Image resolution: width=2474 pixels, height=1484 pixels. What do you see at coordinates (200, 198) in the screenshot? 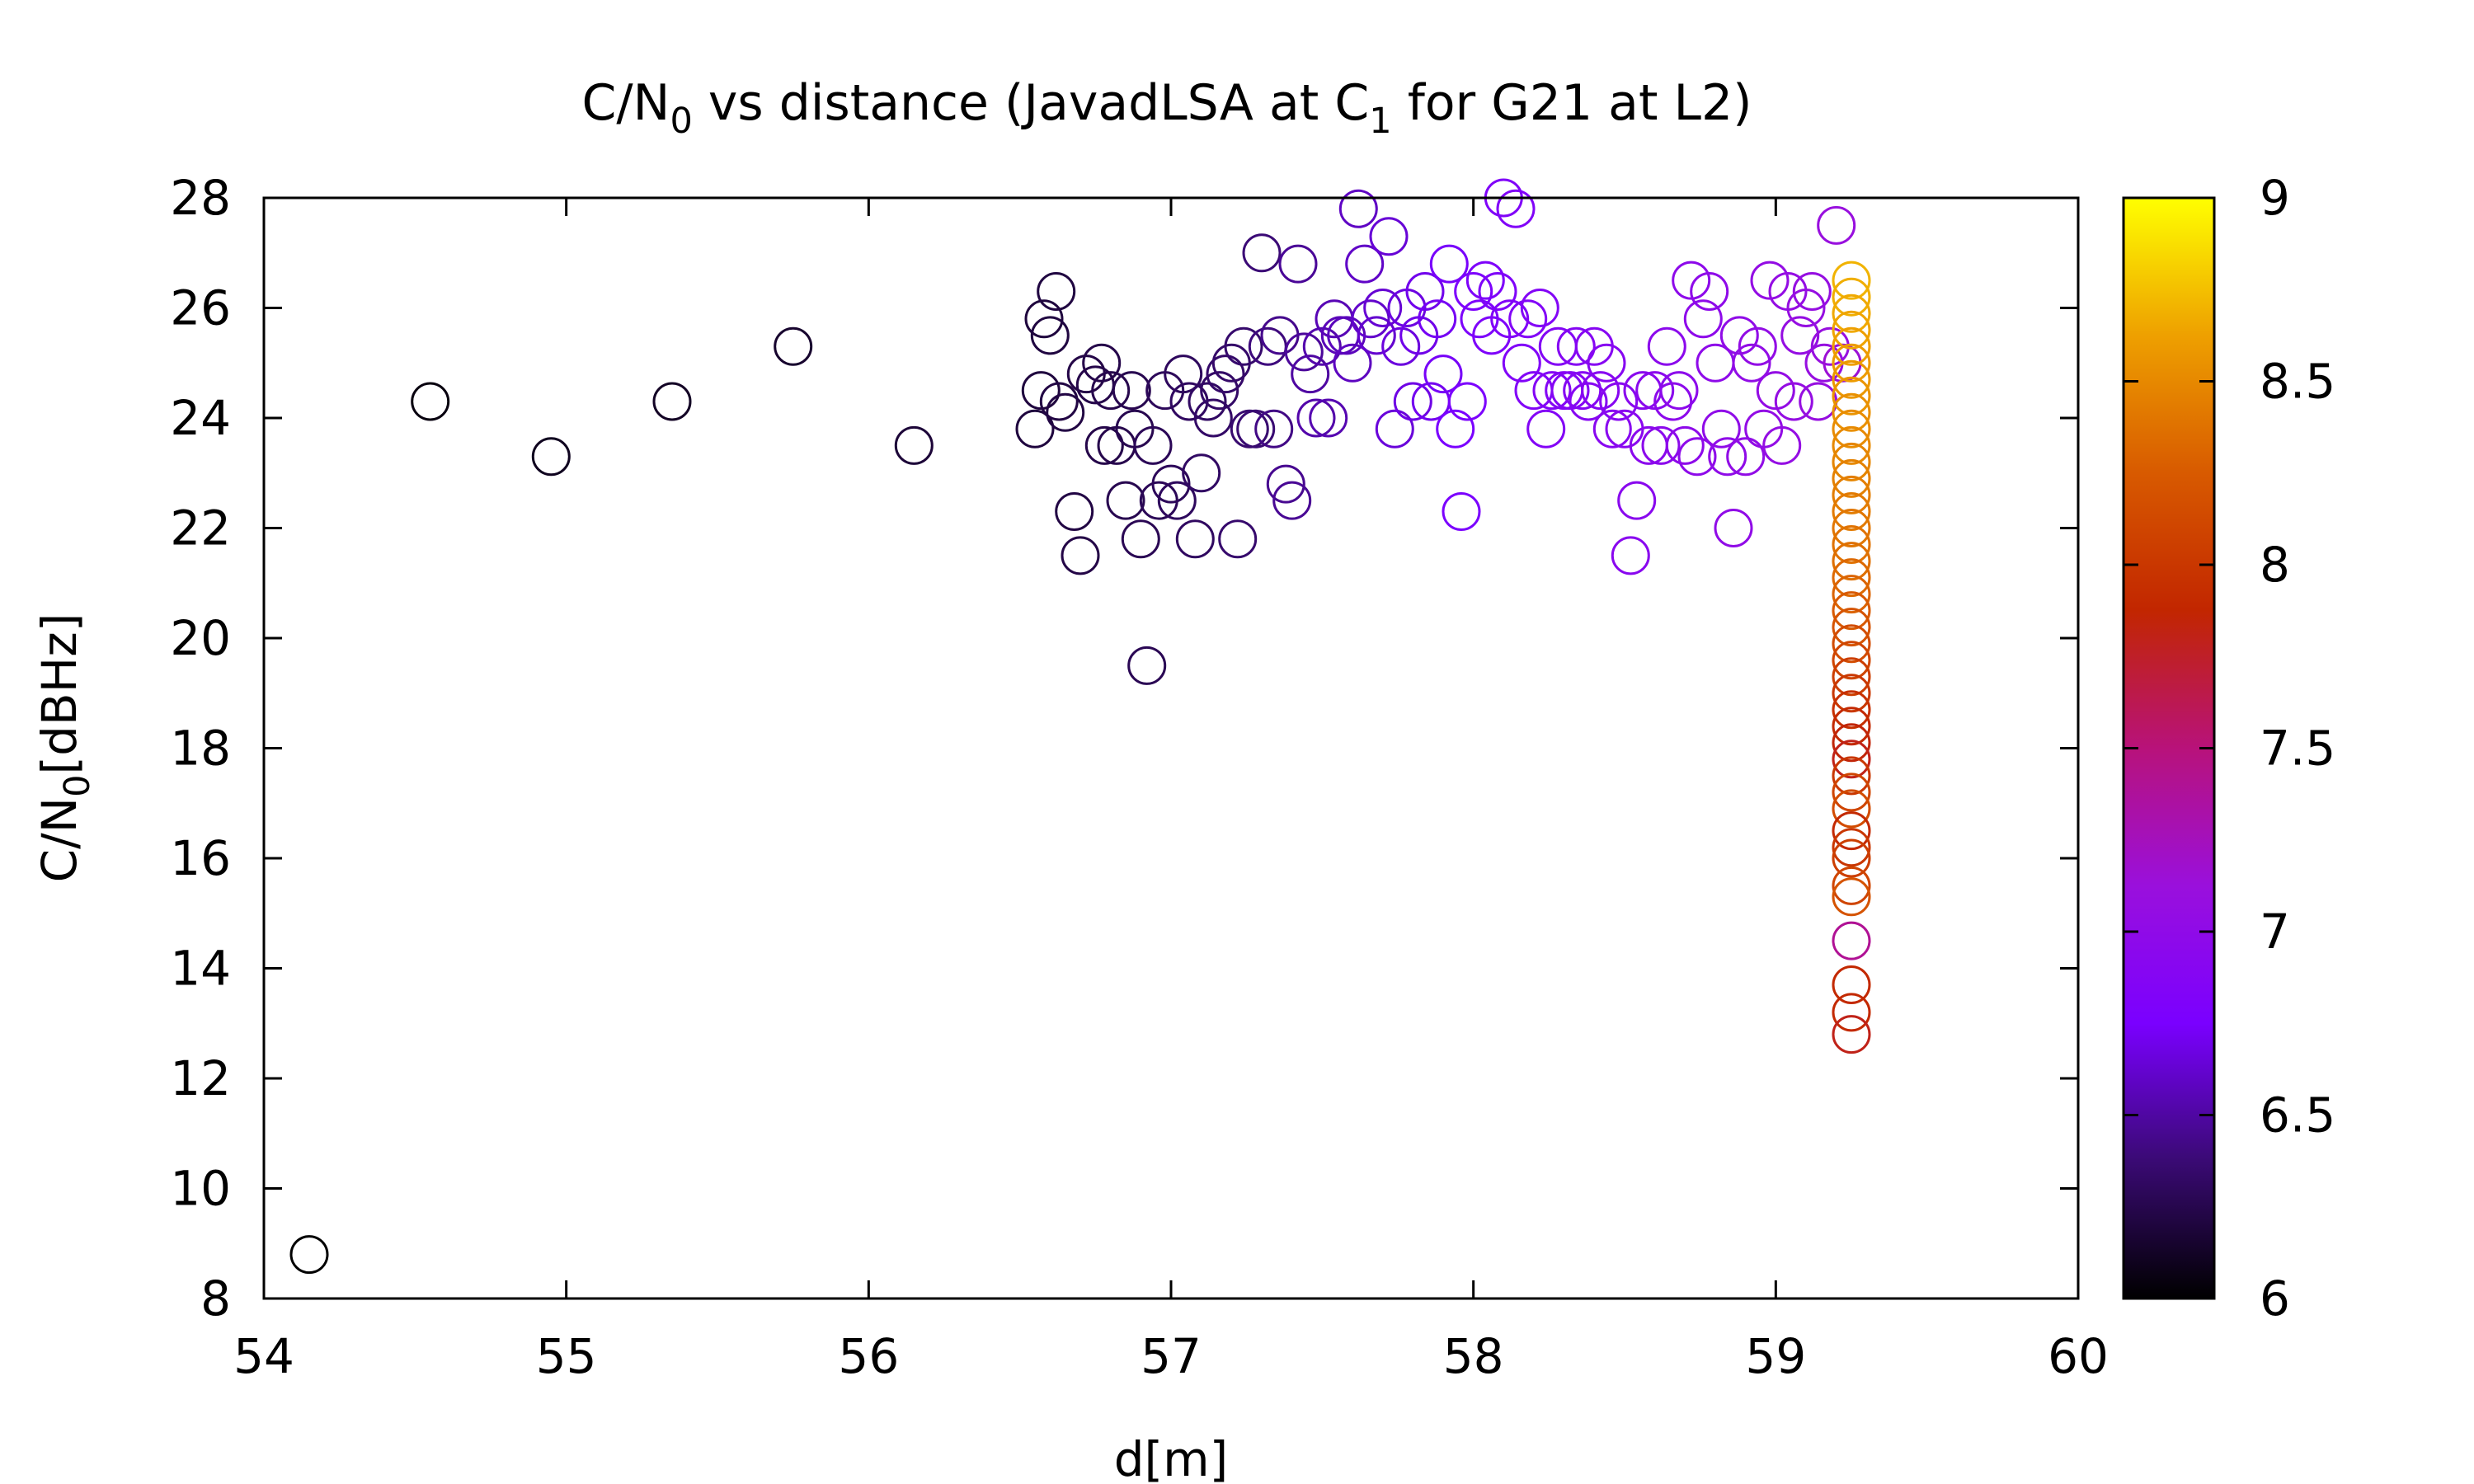
I see `y-tick-label: 28` at bounding box center [200, 198].